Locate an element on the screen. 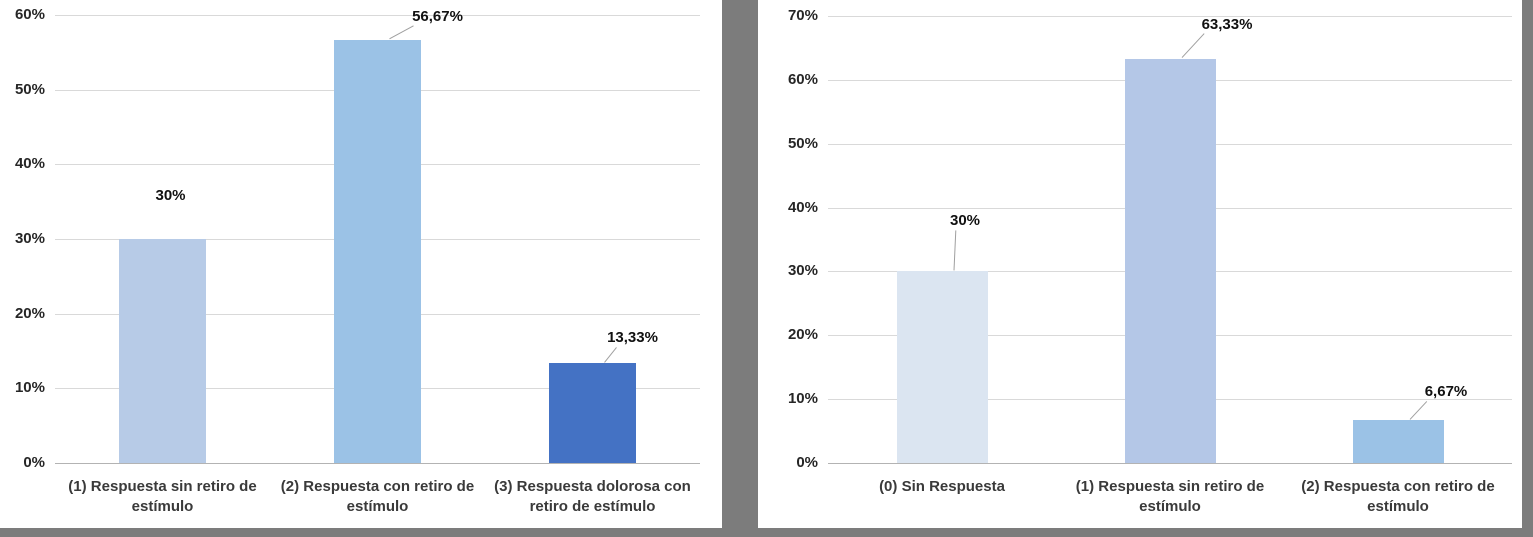 The width and height of the screenshot is (1533, 537). category-label: (0) Sin Respuesta is located at coordinates (942, 486).